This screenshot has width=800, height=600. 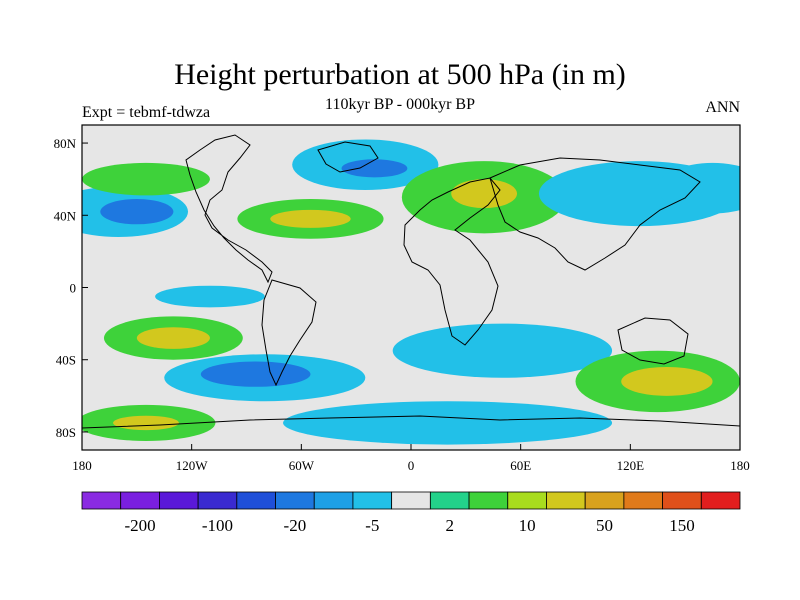 I want to click on colorbar-boxes, so click(x=411, y=500).